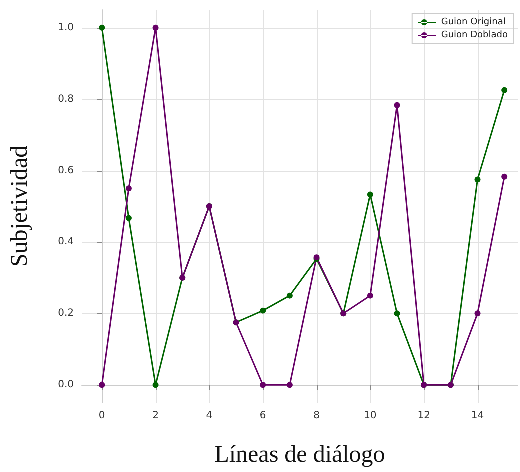 This screenshot has height=472, width=520. What do you see at coordinates (263, 416) in the screenshot?
I see `x-tick-label: 6` at bounding box center [263, 416].